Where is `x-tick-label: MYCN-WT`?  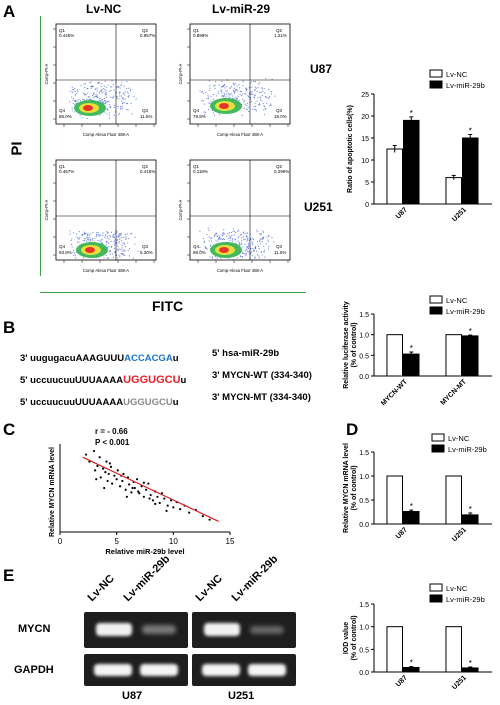 x-tick-label: MYCN-WT is located at coordinates (394, 392).